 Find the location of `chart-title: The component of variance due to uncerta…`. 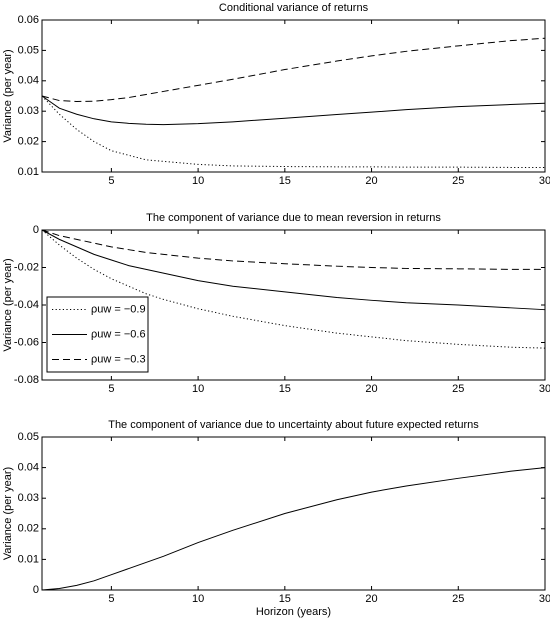

chart-title: The component of variance due to uncerta… is located at coordinates (293, 425).